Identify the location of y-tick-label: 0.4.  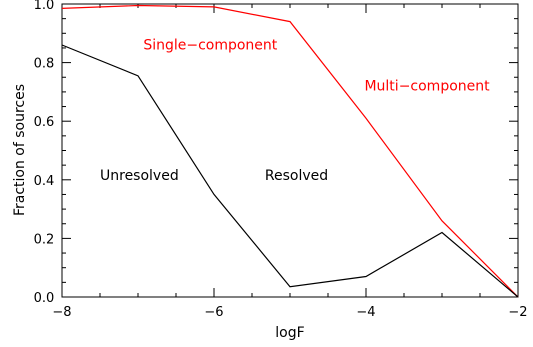
(44, 181).